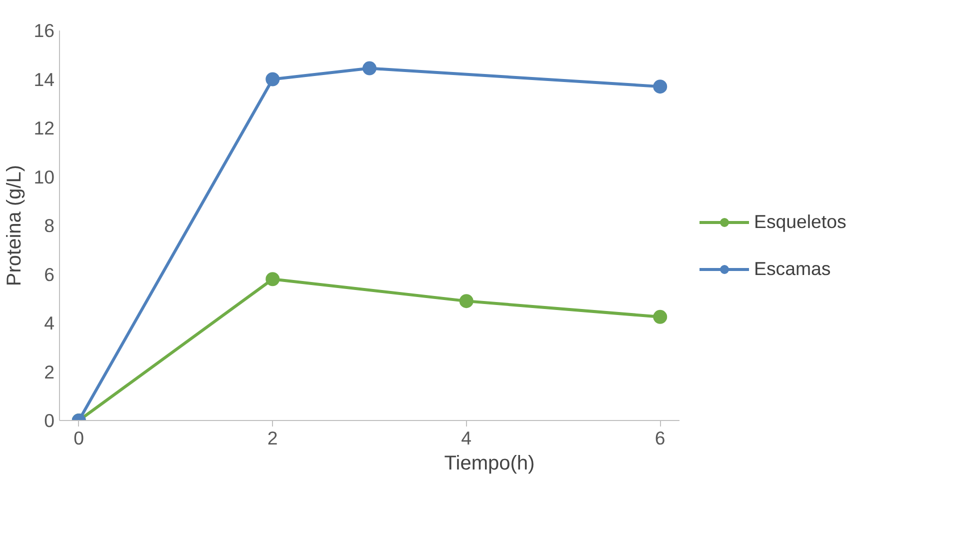 The height and width of the screenshot is (543, 957). What do you see at coordinates (792, 269) in the screenshot?
I see `legend-label: Escamas` at bounding box center [792, 269].